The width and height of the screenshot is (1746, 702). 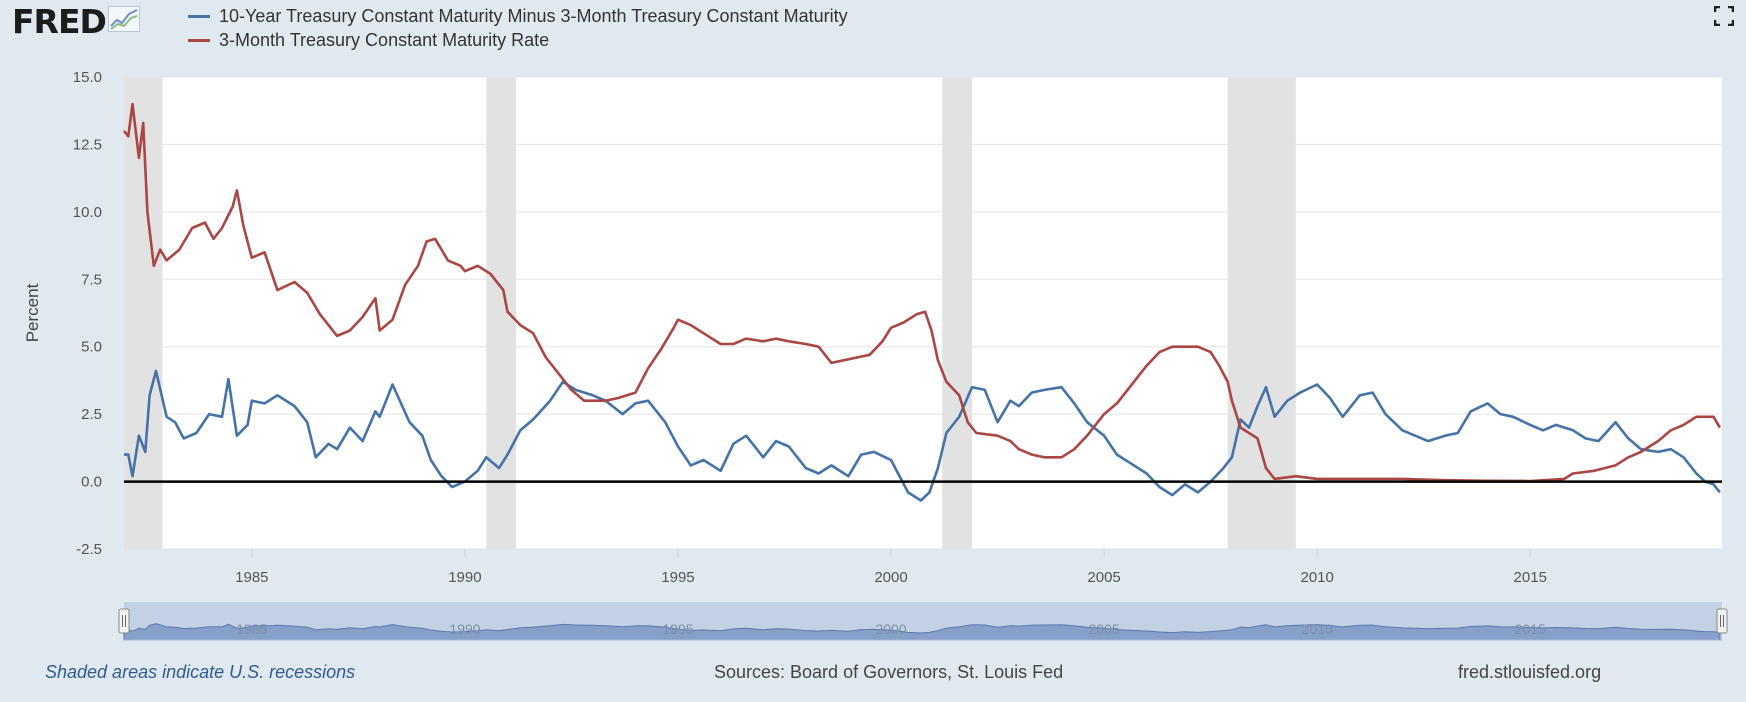 I want to click on y-tick-label: 2.5, so click(x=91, y=414).